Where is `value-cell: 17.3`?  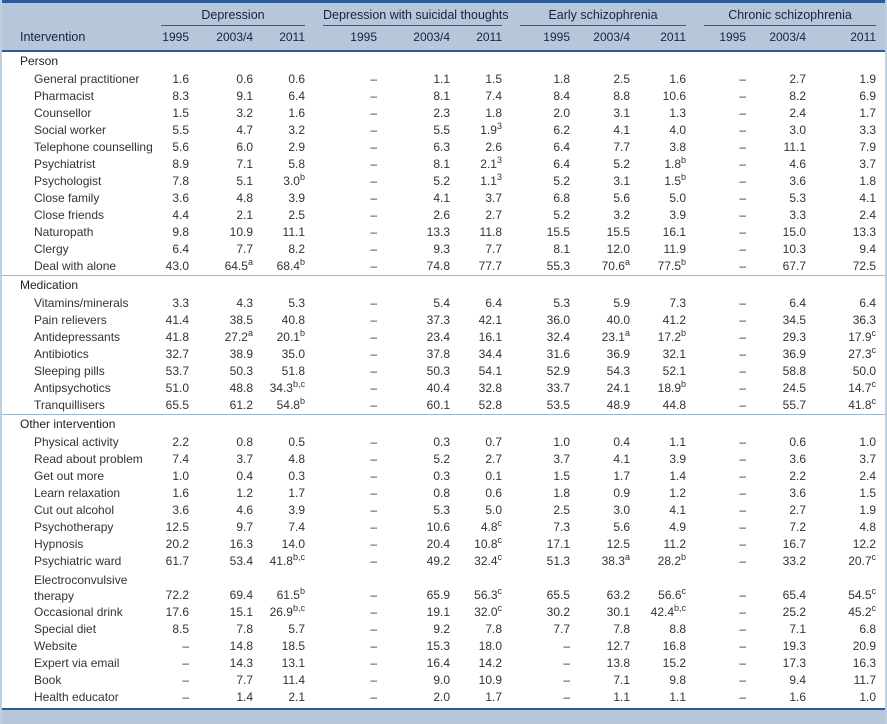 value-cell: 17.3 is located at coordinates (794, 663).